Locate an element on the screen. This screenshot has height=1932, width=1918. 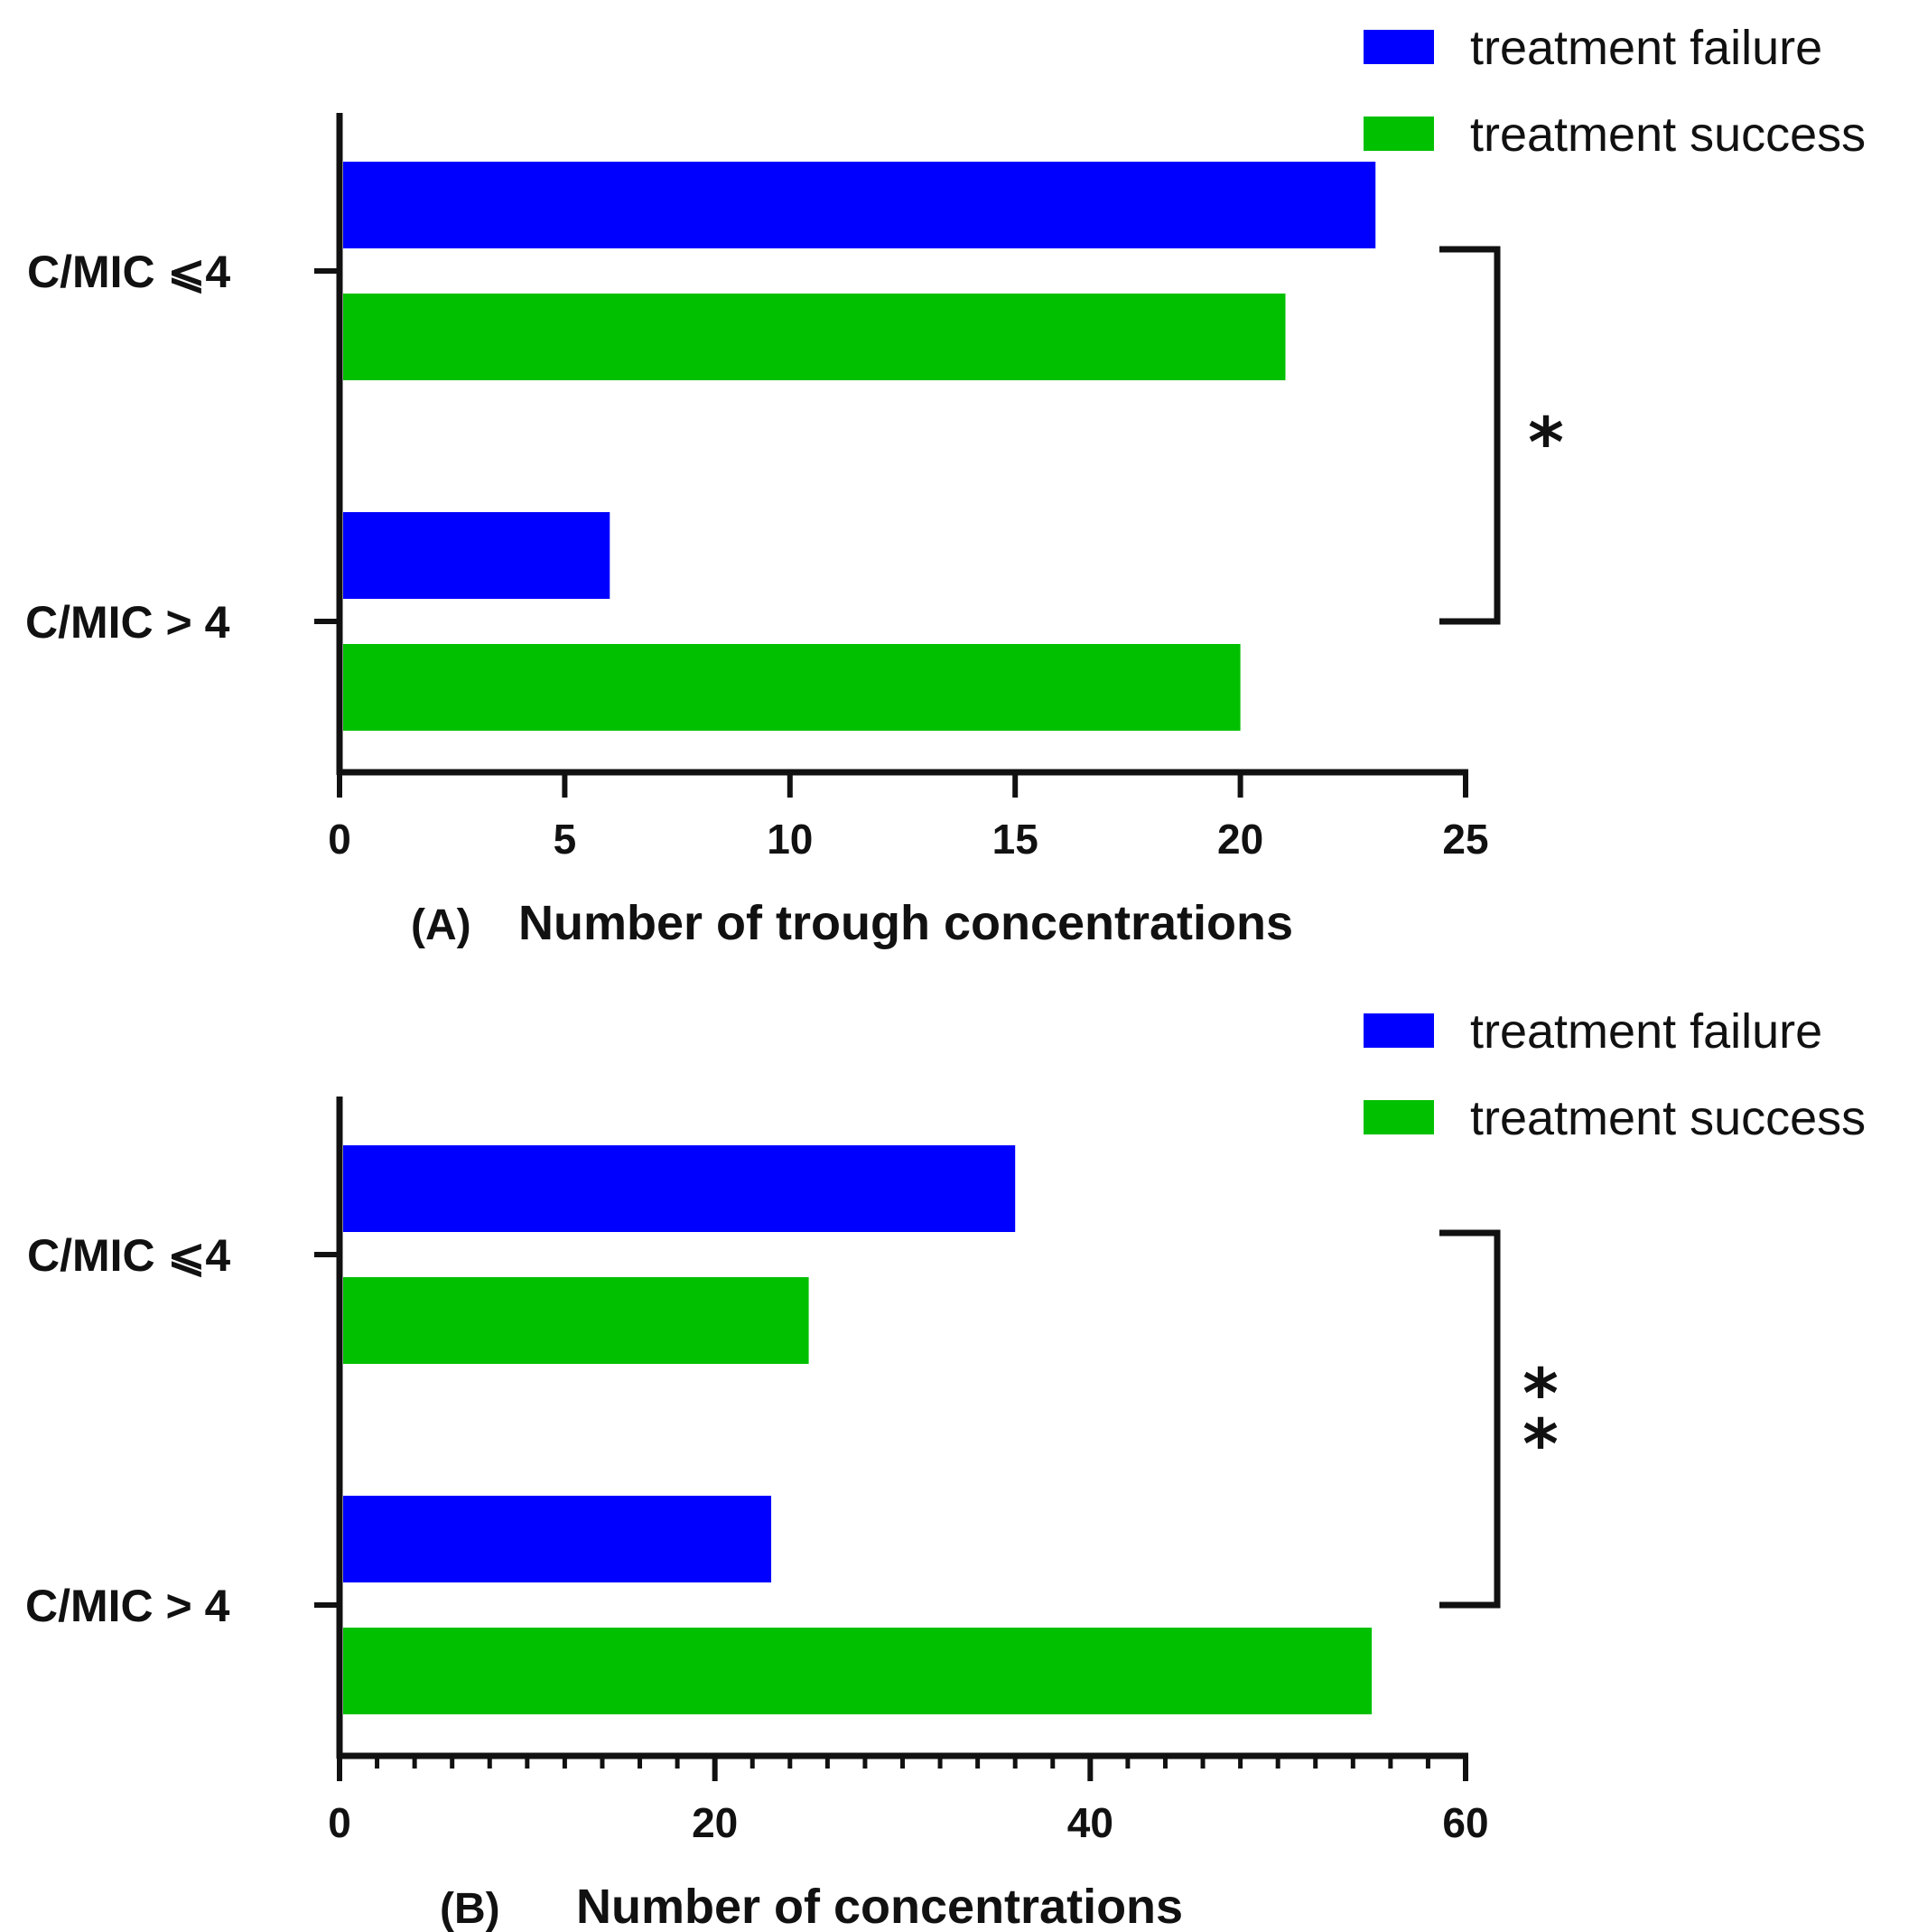
significance-marker: * is located at coordinates (1546, 442).